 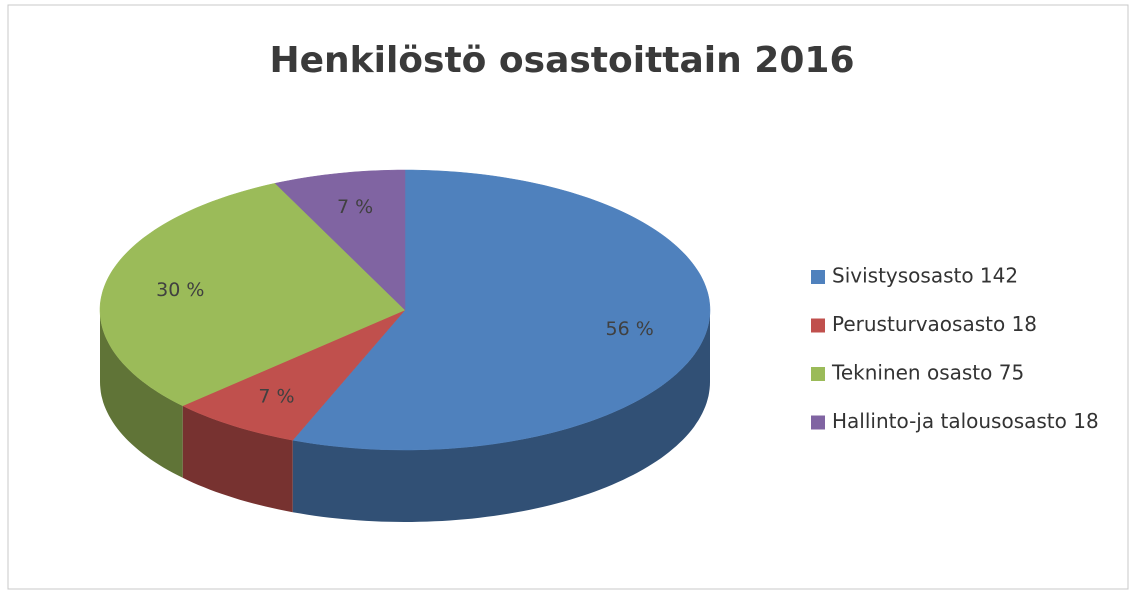 What do you see at coordinates (934, 324) in the screenshot?
I see `legend-label: Perusturvaosasto 18` at bounding box center [934, 324].